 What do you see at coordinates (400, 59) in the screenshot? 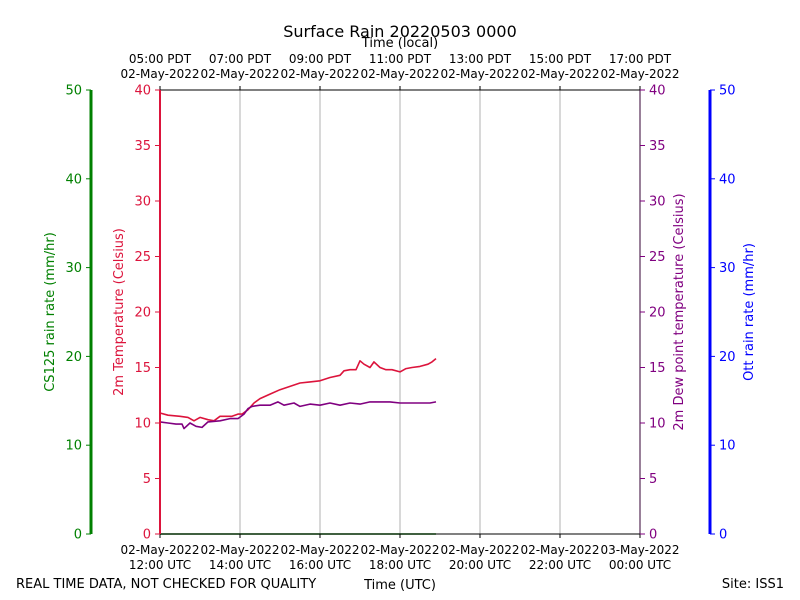
I see `x-top-tick-label-time: 11:00 PDT` at bounding box center [400, 59].